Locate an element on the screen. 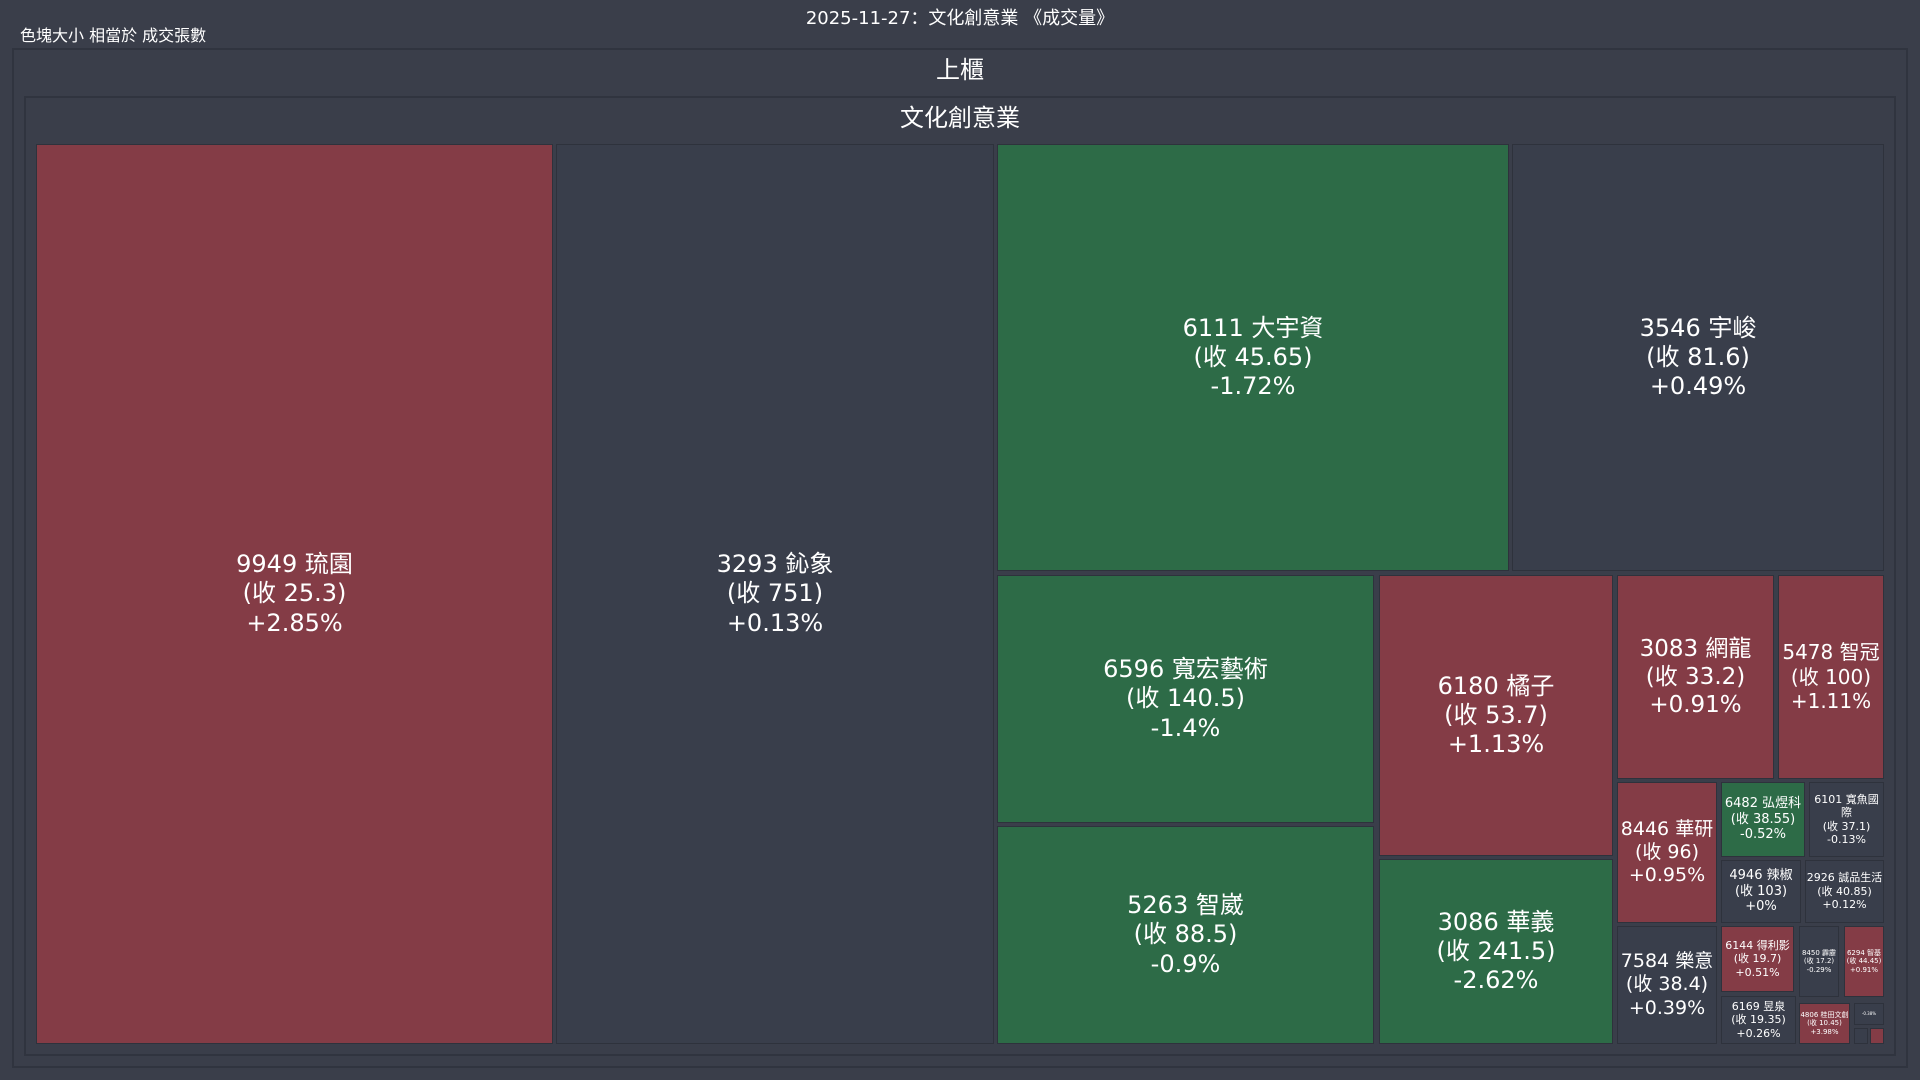 This screenshot has width=1920, height=1080. cell-close: (收 38.4) is located at coordinates (1667, 984).